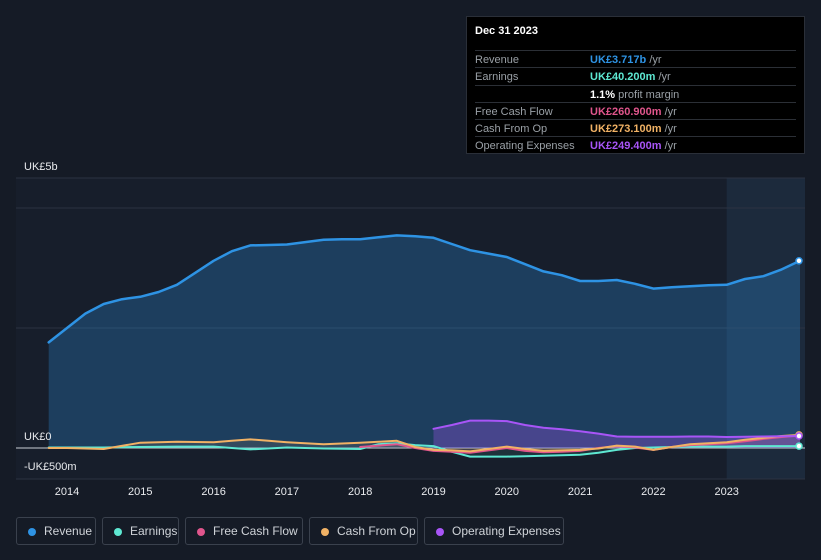  What do you see at coordinates (616, 428) in the screenshot?
I see `series-line-operating-expenses` at bounding box center [616, 428].